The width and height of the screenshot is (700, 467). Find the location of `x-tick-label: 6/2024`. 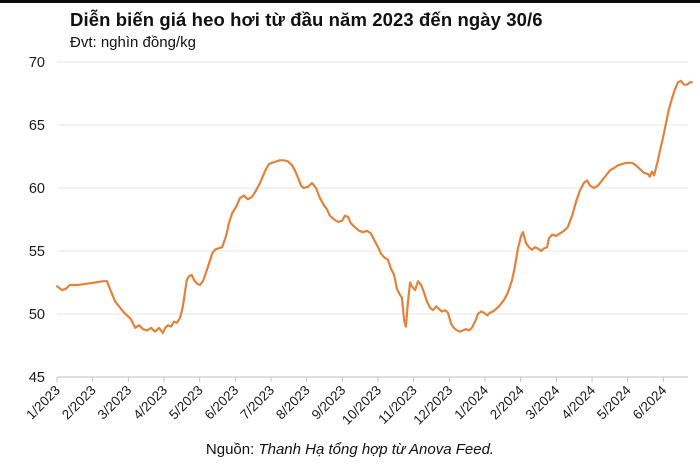

x-tick-label: 6/2024 is located at coordinates (650, 402).